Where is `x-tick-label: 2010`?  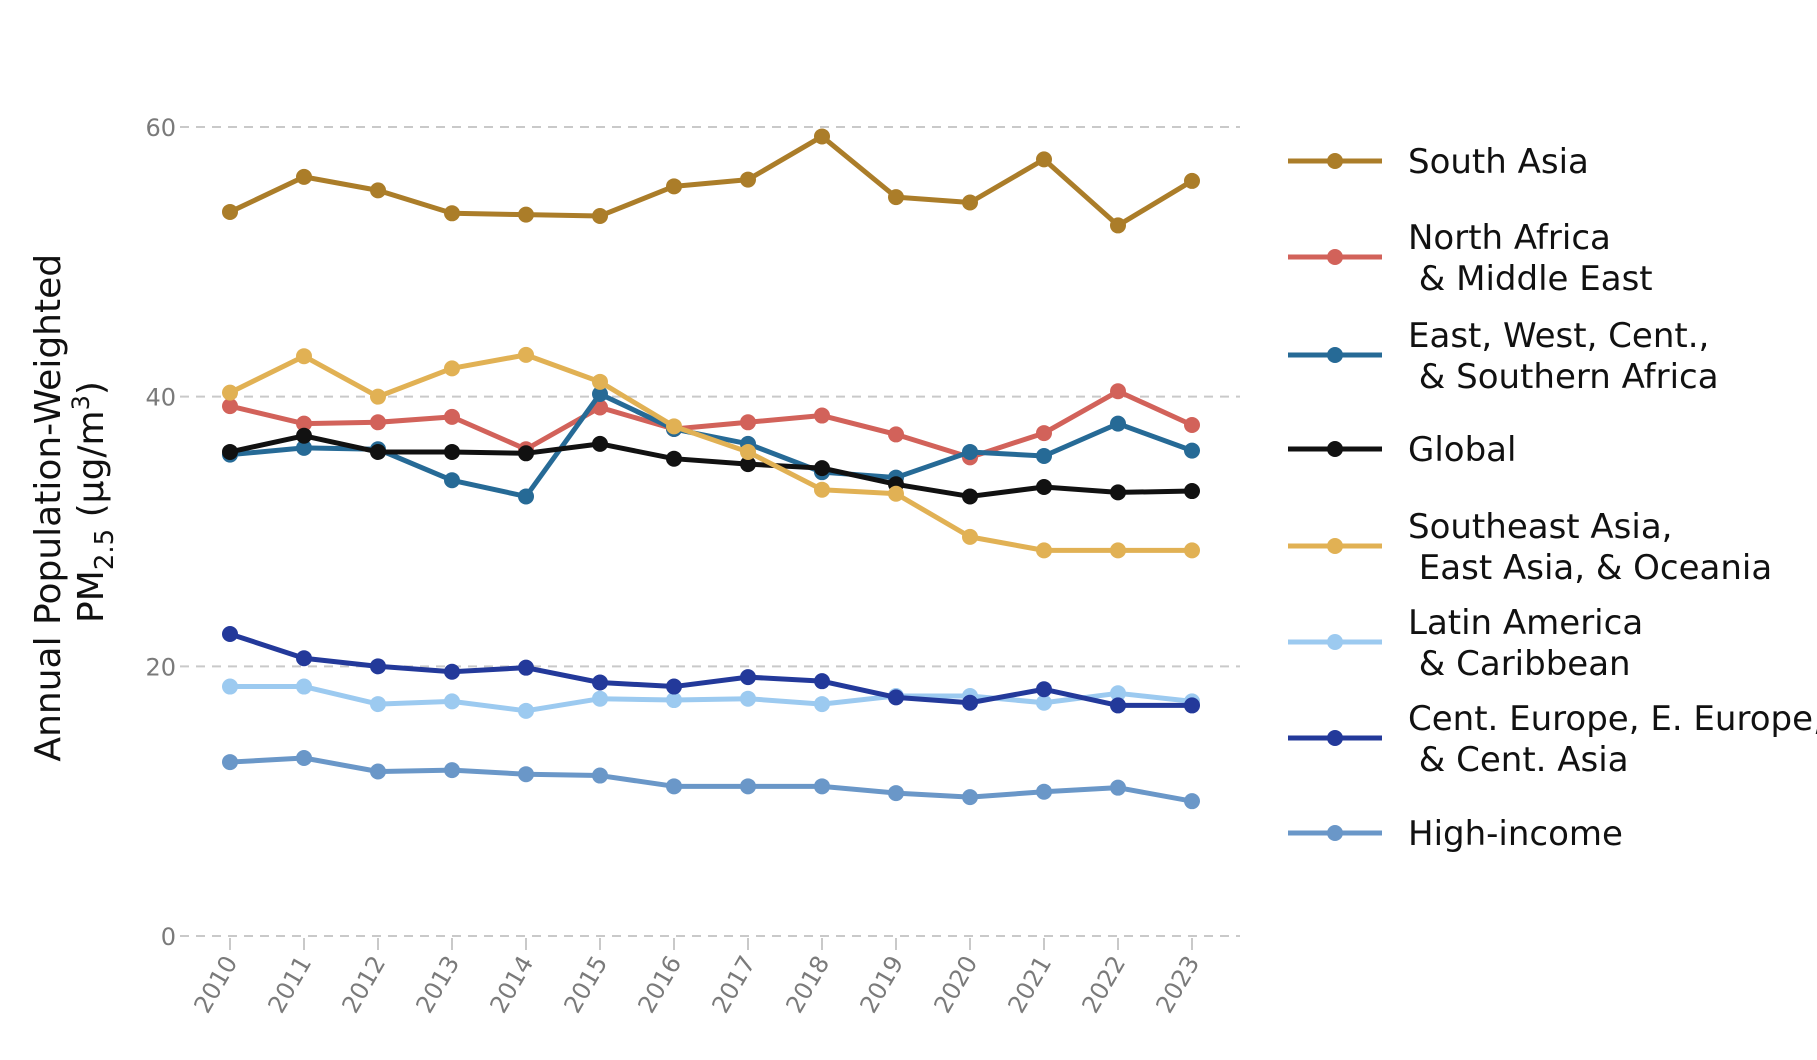 x-tick-label: 2010 is located at coordinates (215, 984).